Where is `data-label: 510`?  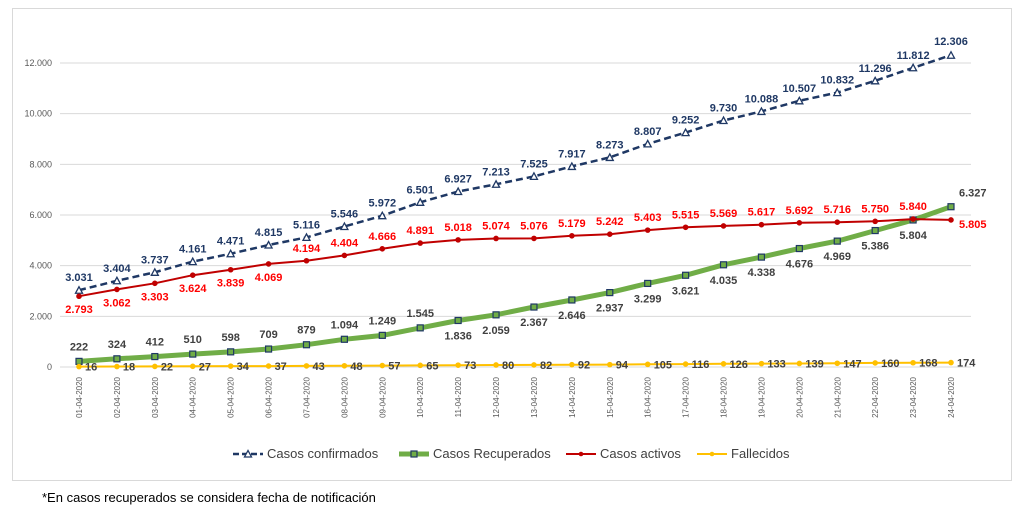
data-label: 510 is located at coordinates (193, 340).